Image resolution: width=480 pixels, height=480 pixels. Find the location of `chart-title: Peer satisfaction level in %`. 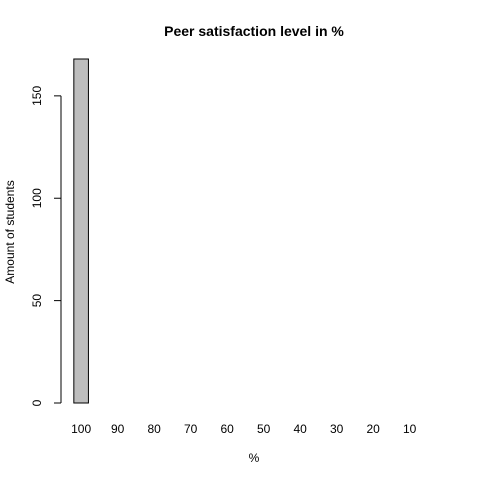

chart-title: Peer satisfaction level in % is located at coordinates (254, 31).